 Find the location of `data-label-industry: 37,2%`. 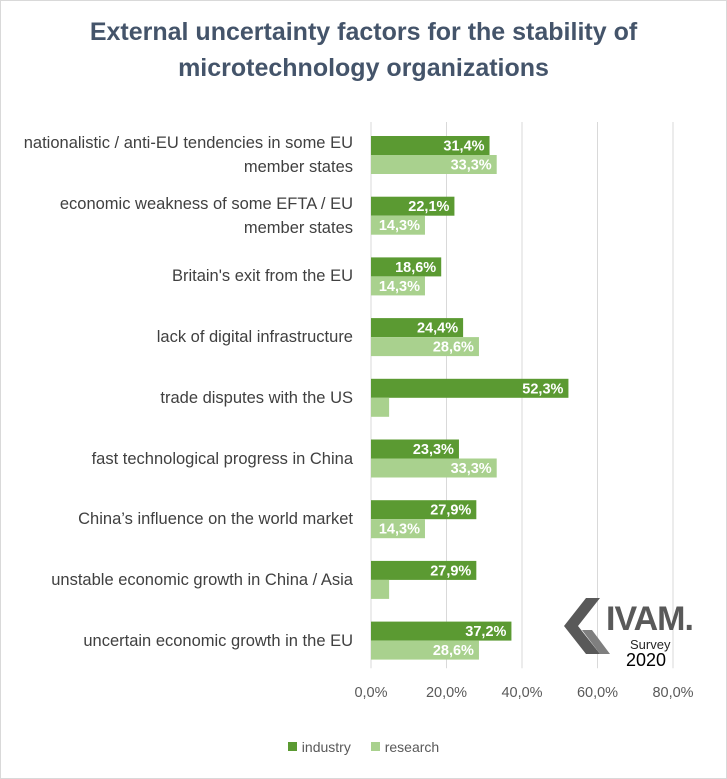

data-label-industry: 37,2% is located at coordinates (485, 632).